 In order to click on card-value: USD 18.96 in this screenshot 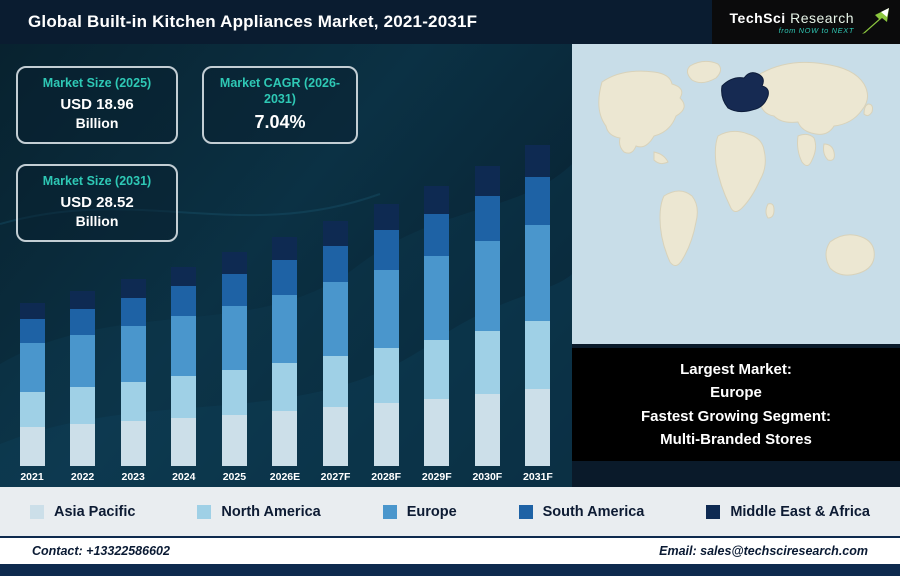, I will do `click(97, 104)`.